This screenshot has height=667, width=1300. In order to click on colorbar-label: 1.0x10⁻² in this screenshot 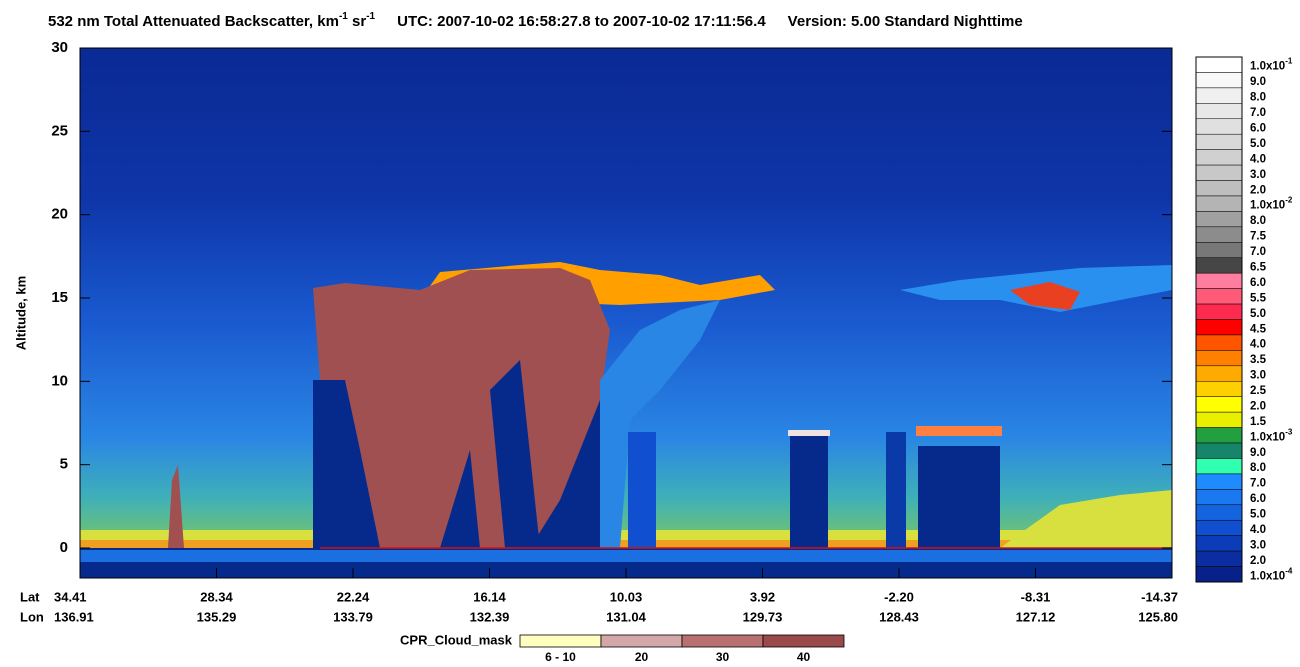, I will do `click(1271, 204)`.